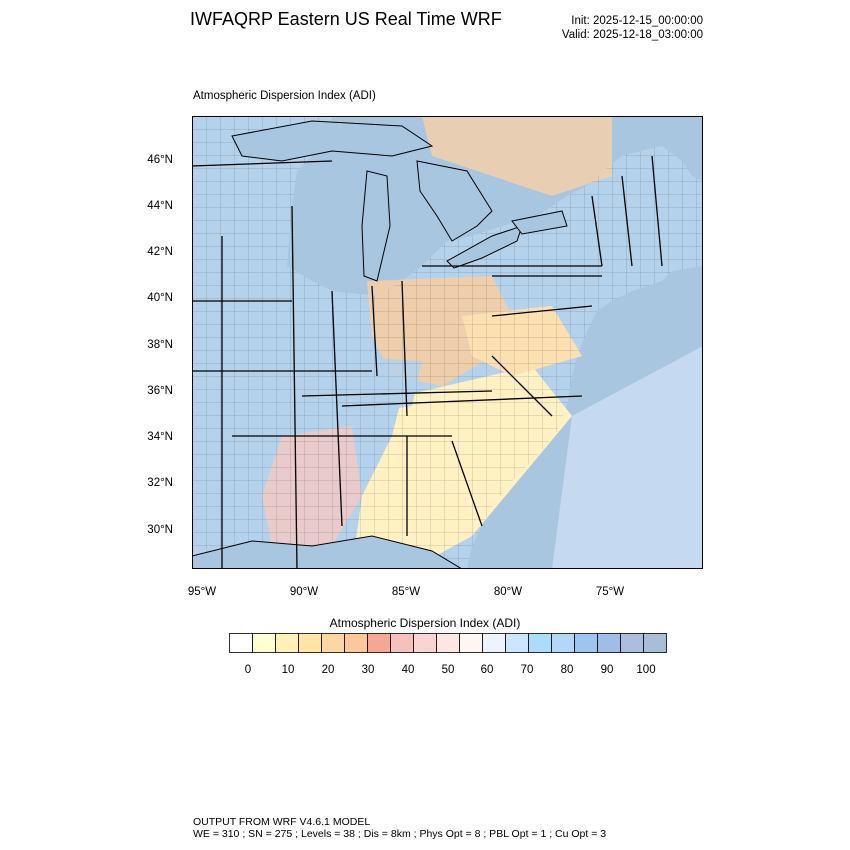  I want to click on footer-model: OUTPUT FROM WRF V4.6.1 MODEL, so click(282, 822).